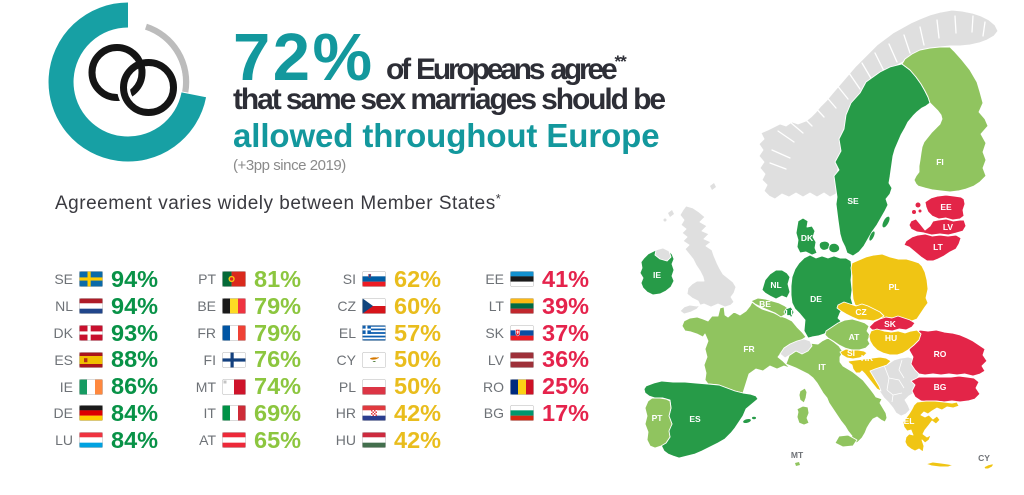 Image resolution: width=1024 pixels, height=495 pixels. What do you see at coordinates (765, 304) in the screenshot?
I see `svg-text: BE` at bounding box center [765, 304].